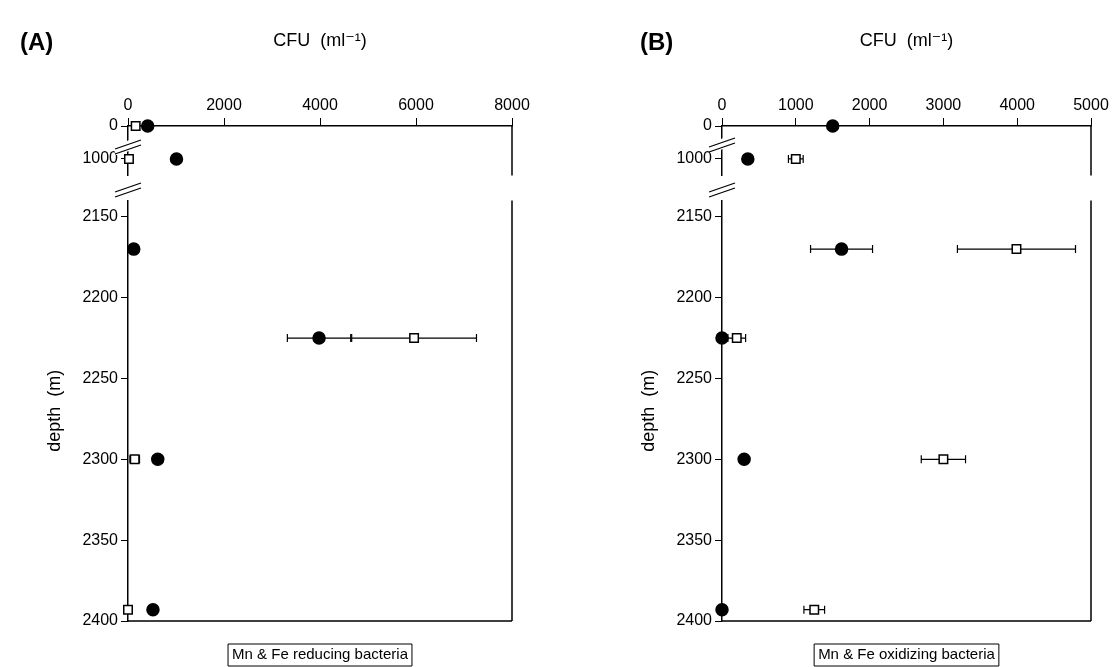 The height and width of the screenshot is (667, 1120). I want to click on x-tick-label: 6000, so click(416, 104).